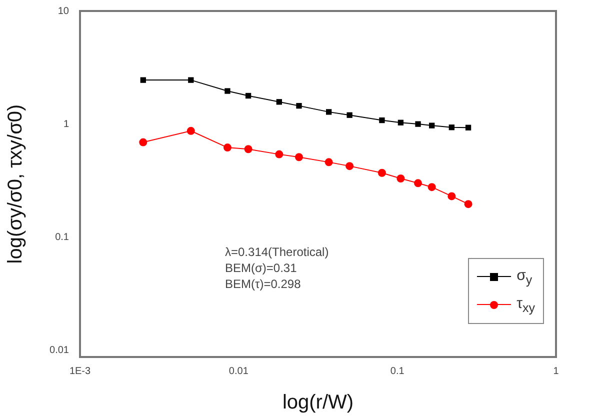 The height and width of the screenshot is (419, 589). Describe the element at coordinates (66, 124) in the screenshot. I see `y-tick-label: 1` at that location.